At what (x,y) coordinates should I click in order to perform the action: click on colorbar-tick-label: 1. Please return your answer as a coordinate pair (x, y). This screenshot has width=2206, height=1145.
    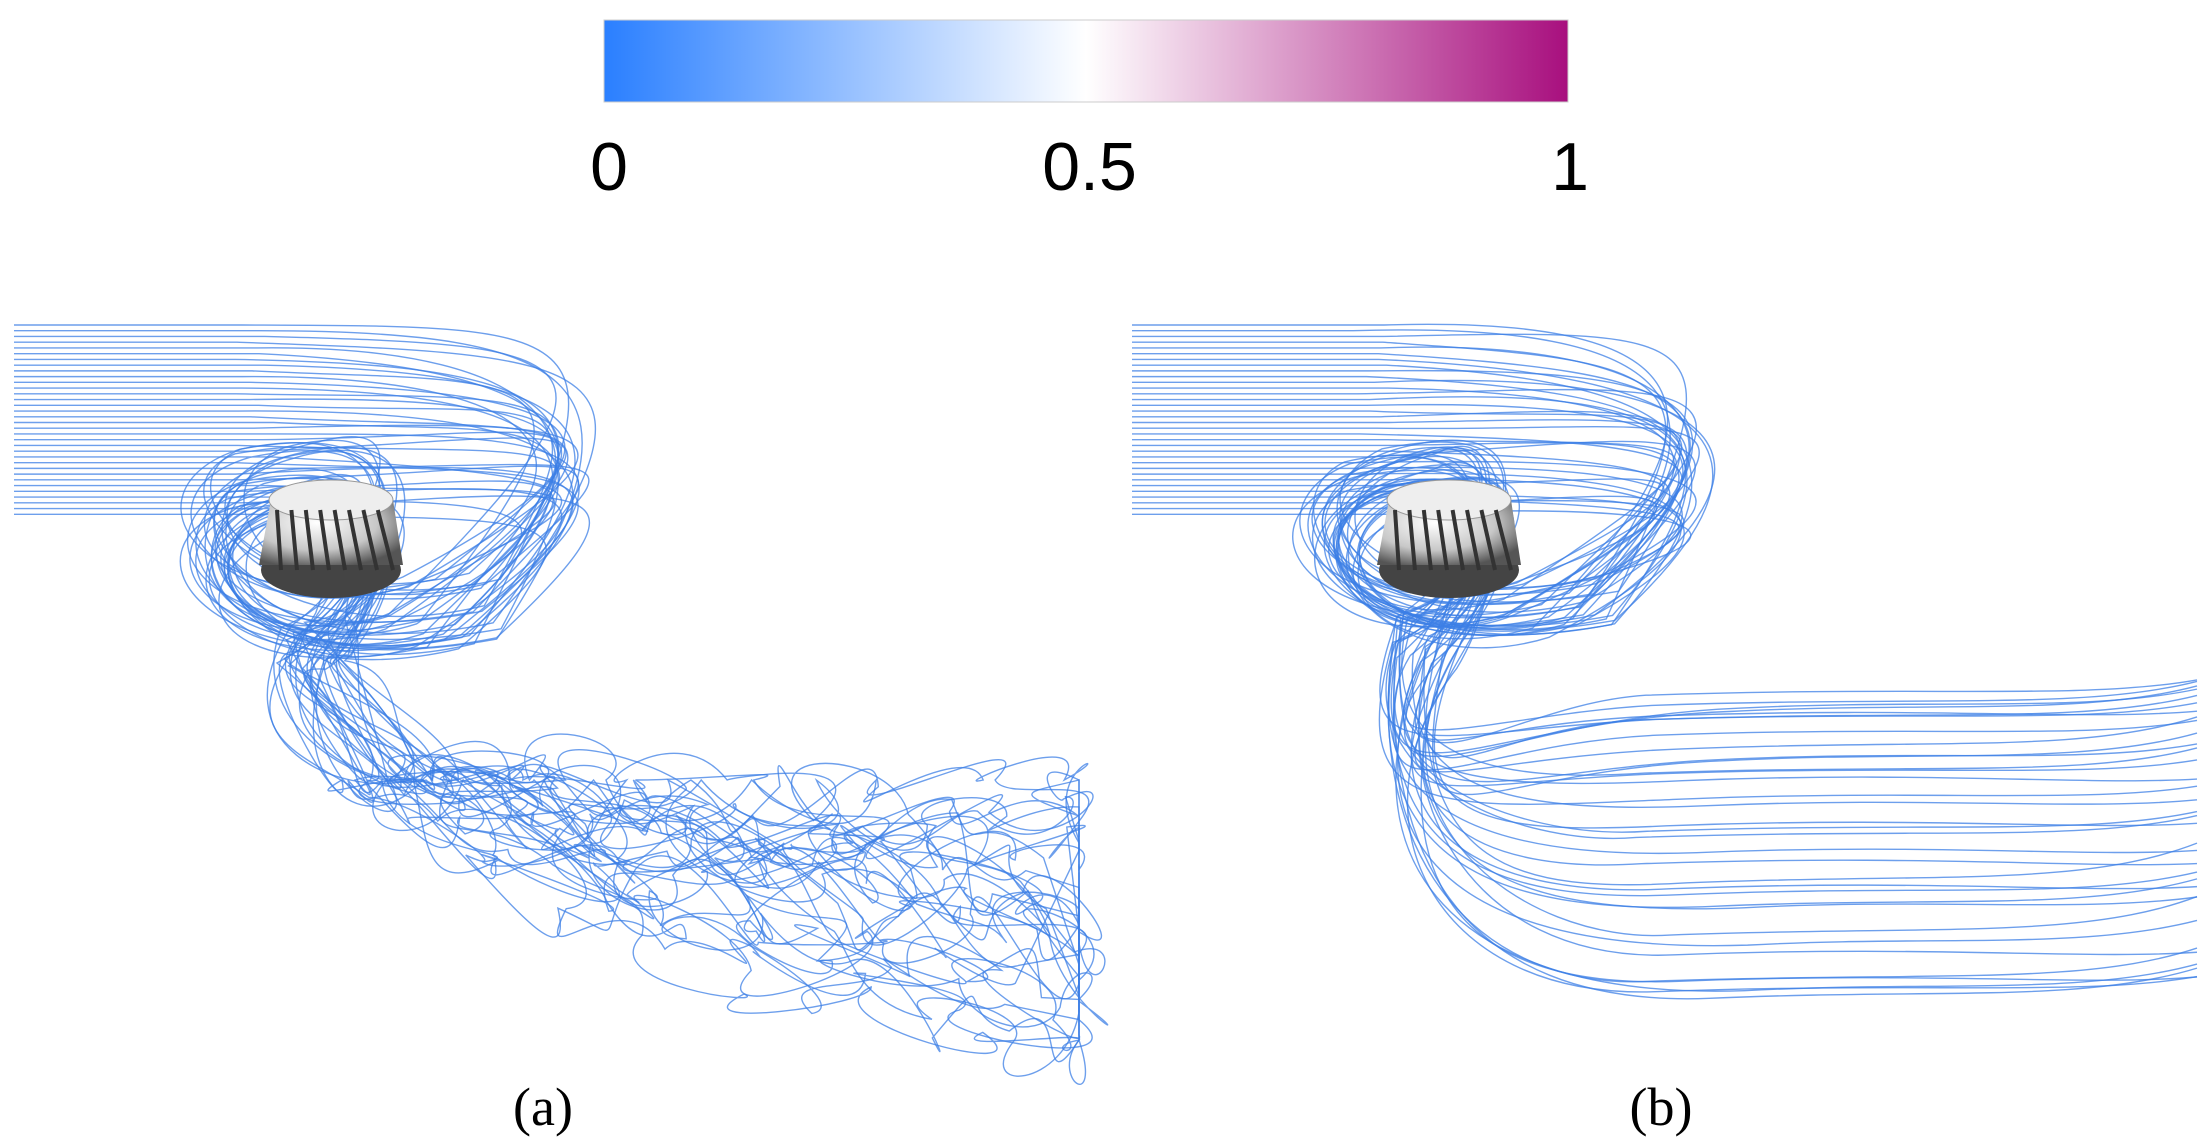
    Looking at the image, I should click on (1570, 167).